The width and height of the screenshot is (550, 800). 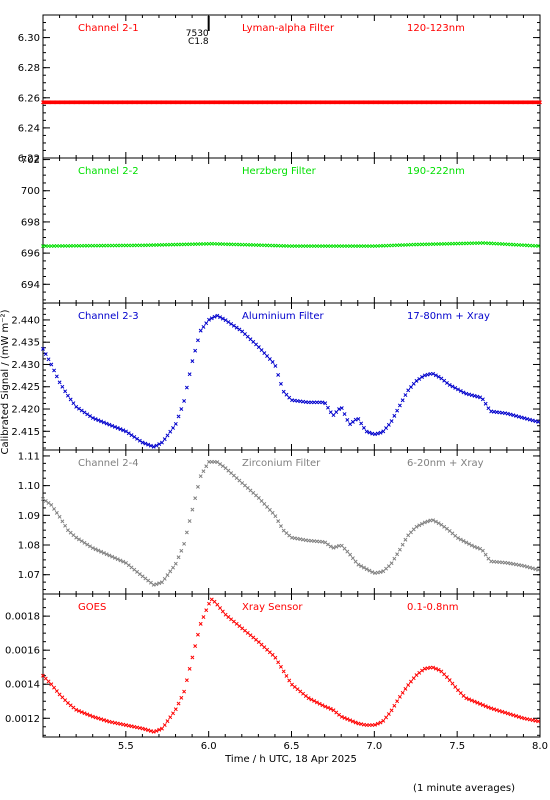 What do you see at coordinates (281, 463) in the screenshot?
I see `panel-label: Zirconium Filter` at bounding box center [281, 463].